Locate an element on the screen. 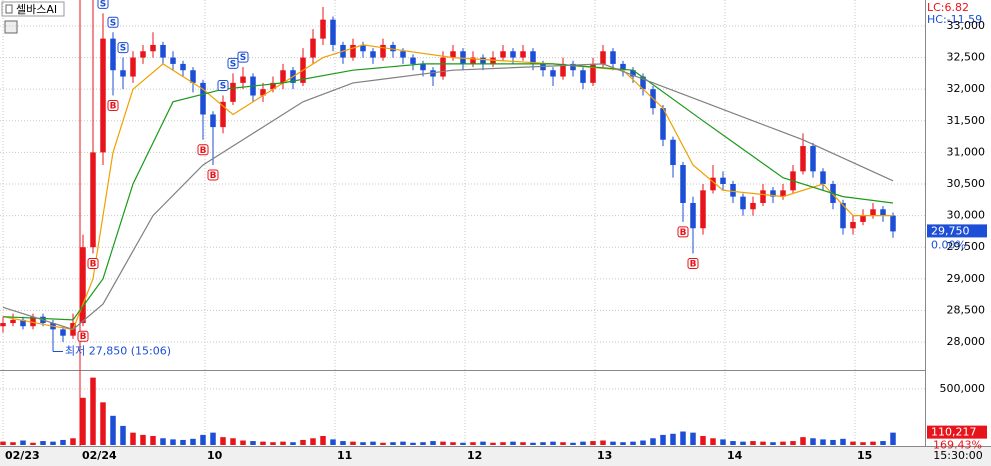 The width and height of the screenshot is (991, 466). volume-ratio-label: 169.43% is located at coordinates (957, 445).